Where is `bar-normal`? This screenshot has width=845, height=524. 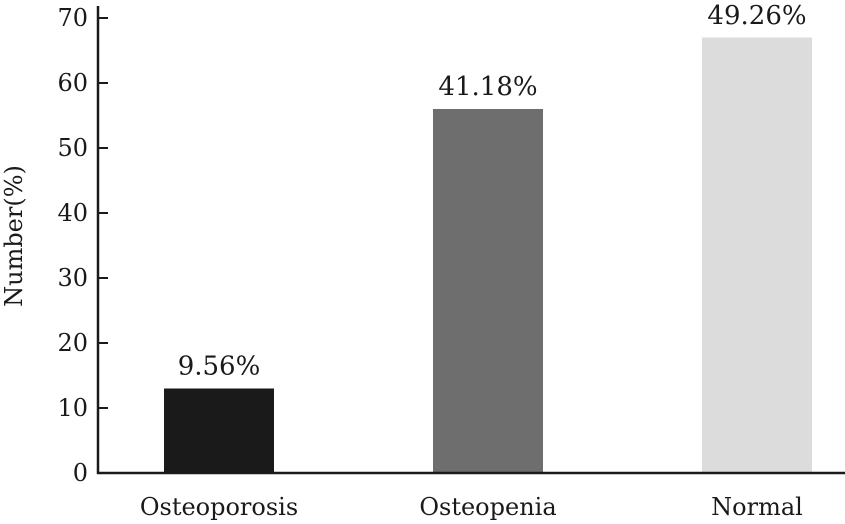 bar-normal is located at coordinates (757, 255).